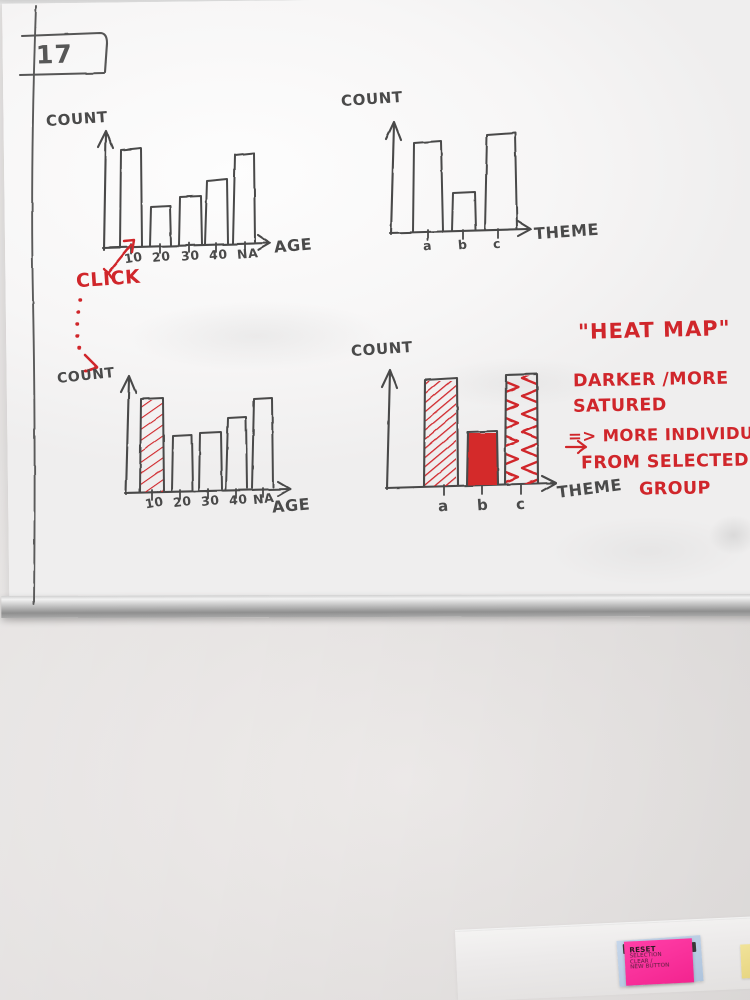 The height and width of the screenshot is (1000, 750). I want to click on bar-theme-b, so click(464, 211).